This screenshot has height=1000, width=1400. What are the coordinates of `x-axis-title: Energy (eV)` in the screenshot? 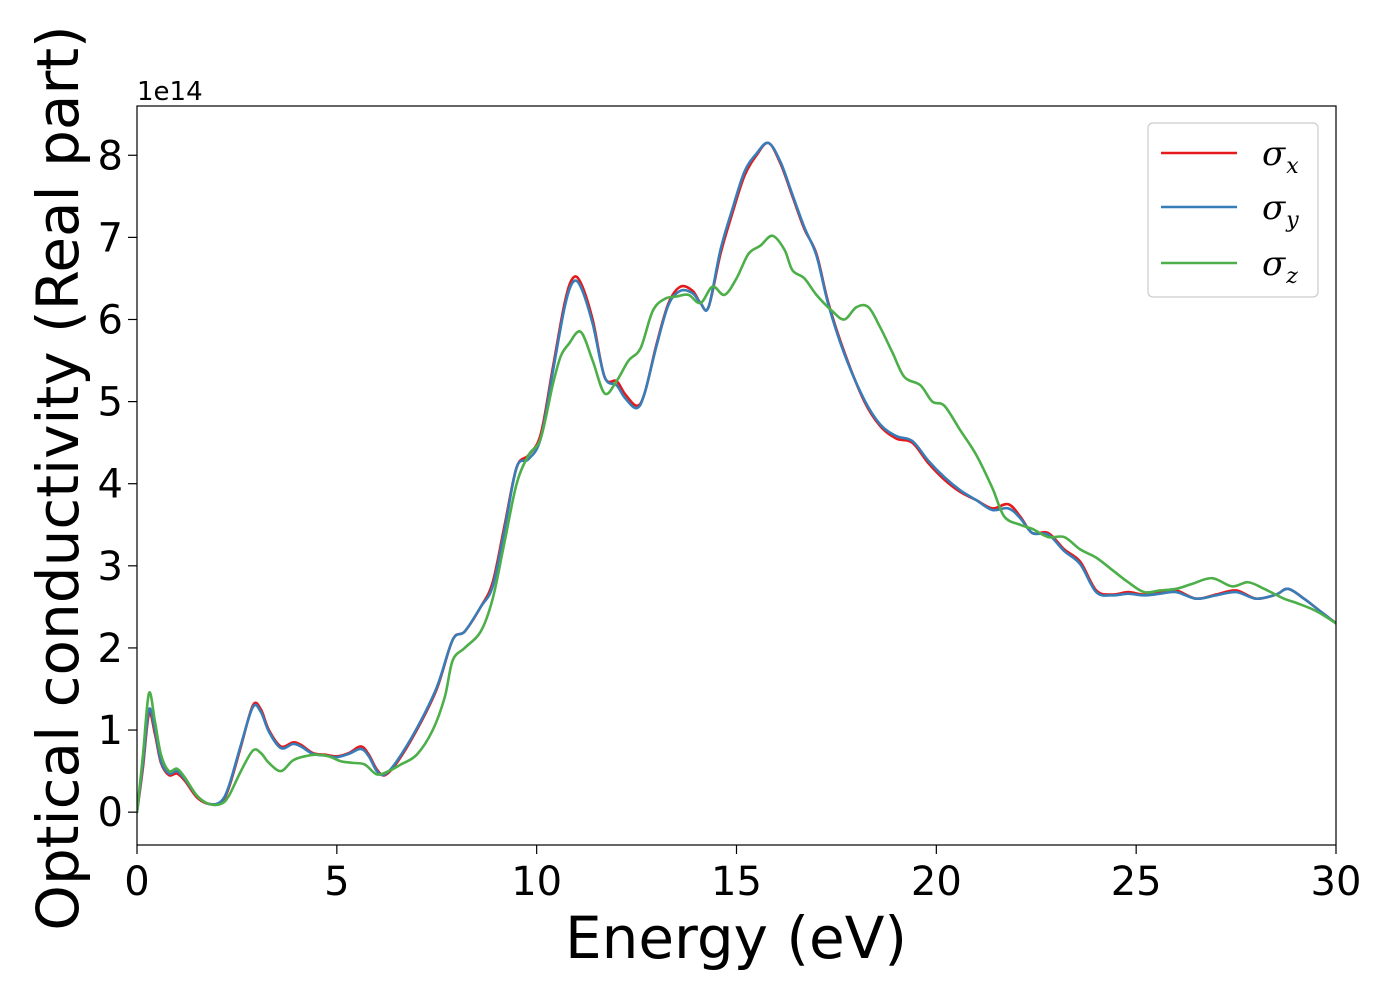 It's located at (736, 938).